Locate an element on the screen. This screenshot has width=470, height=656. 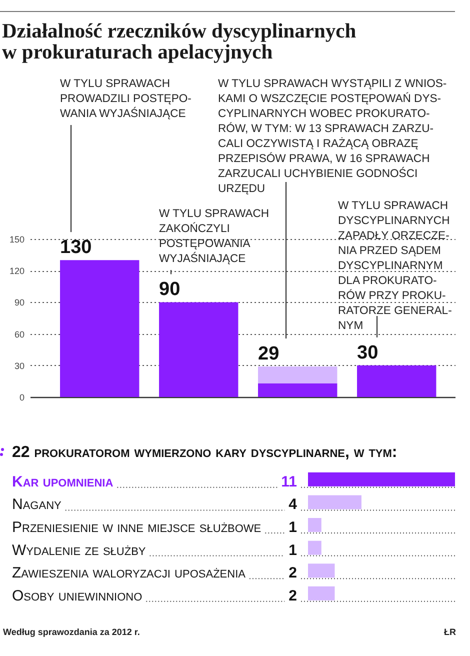
data-label: 11 is located at coordinates (289, 481).